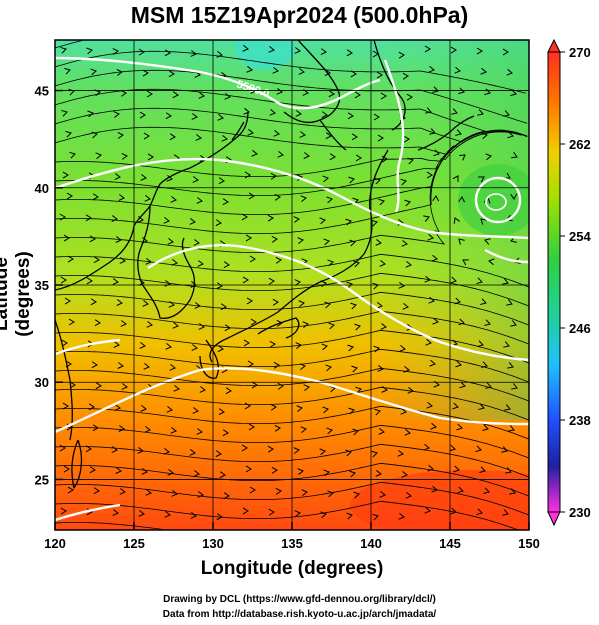 Image resolution: width=599 pixels, height=625 pixels. Describe the element at coordinates (299, 15) in the screenshot. I see `chart-title: MSM 15Z19Apr2024 (500.0hPa)` at that location.